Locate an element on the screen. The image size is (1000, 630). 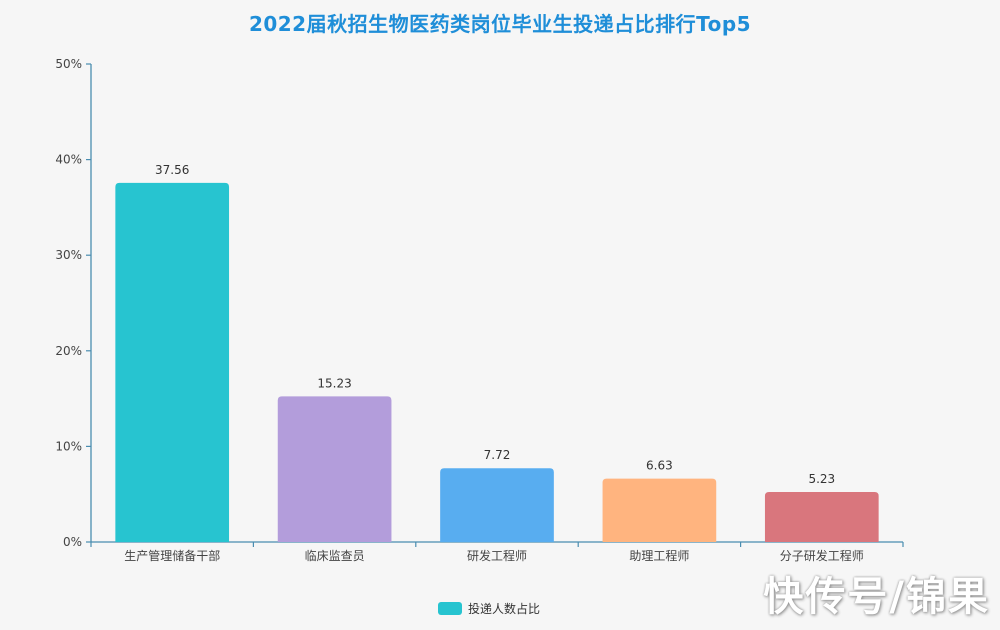
bar-value-label: 6.63 is located at coordinates (659, 466).